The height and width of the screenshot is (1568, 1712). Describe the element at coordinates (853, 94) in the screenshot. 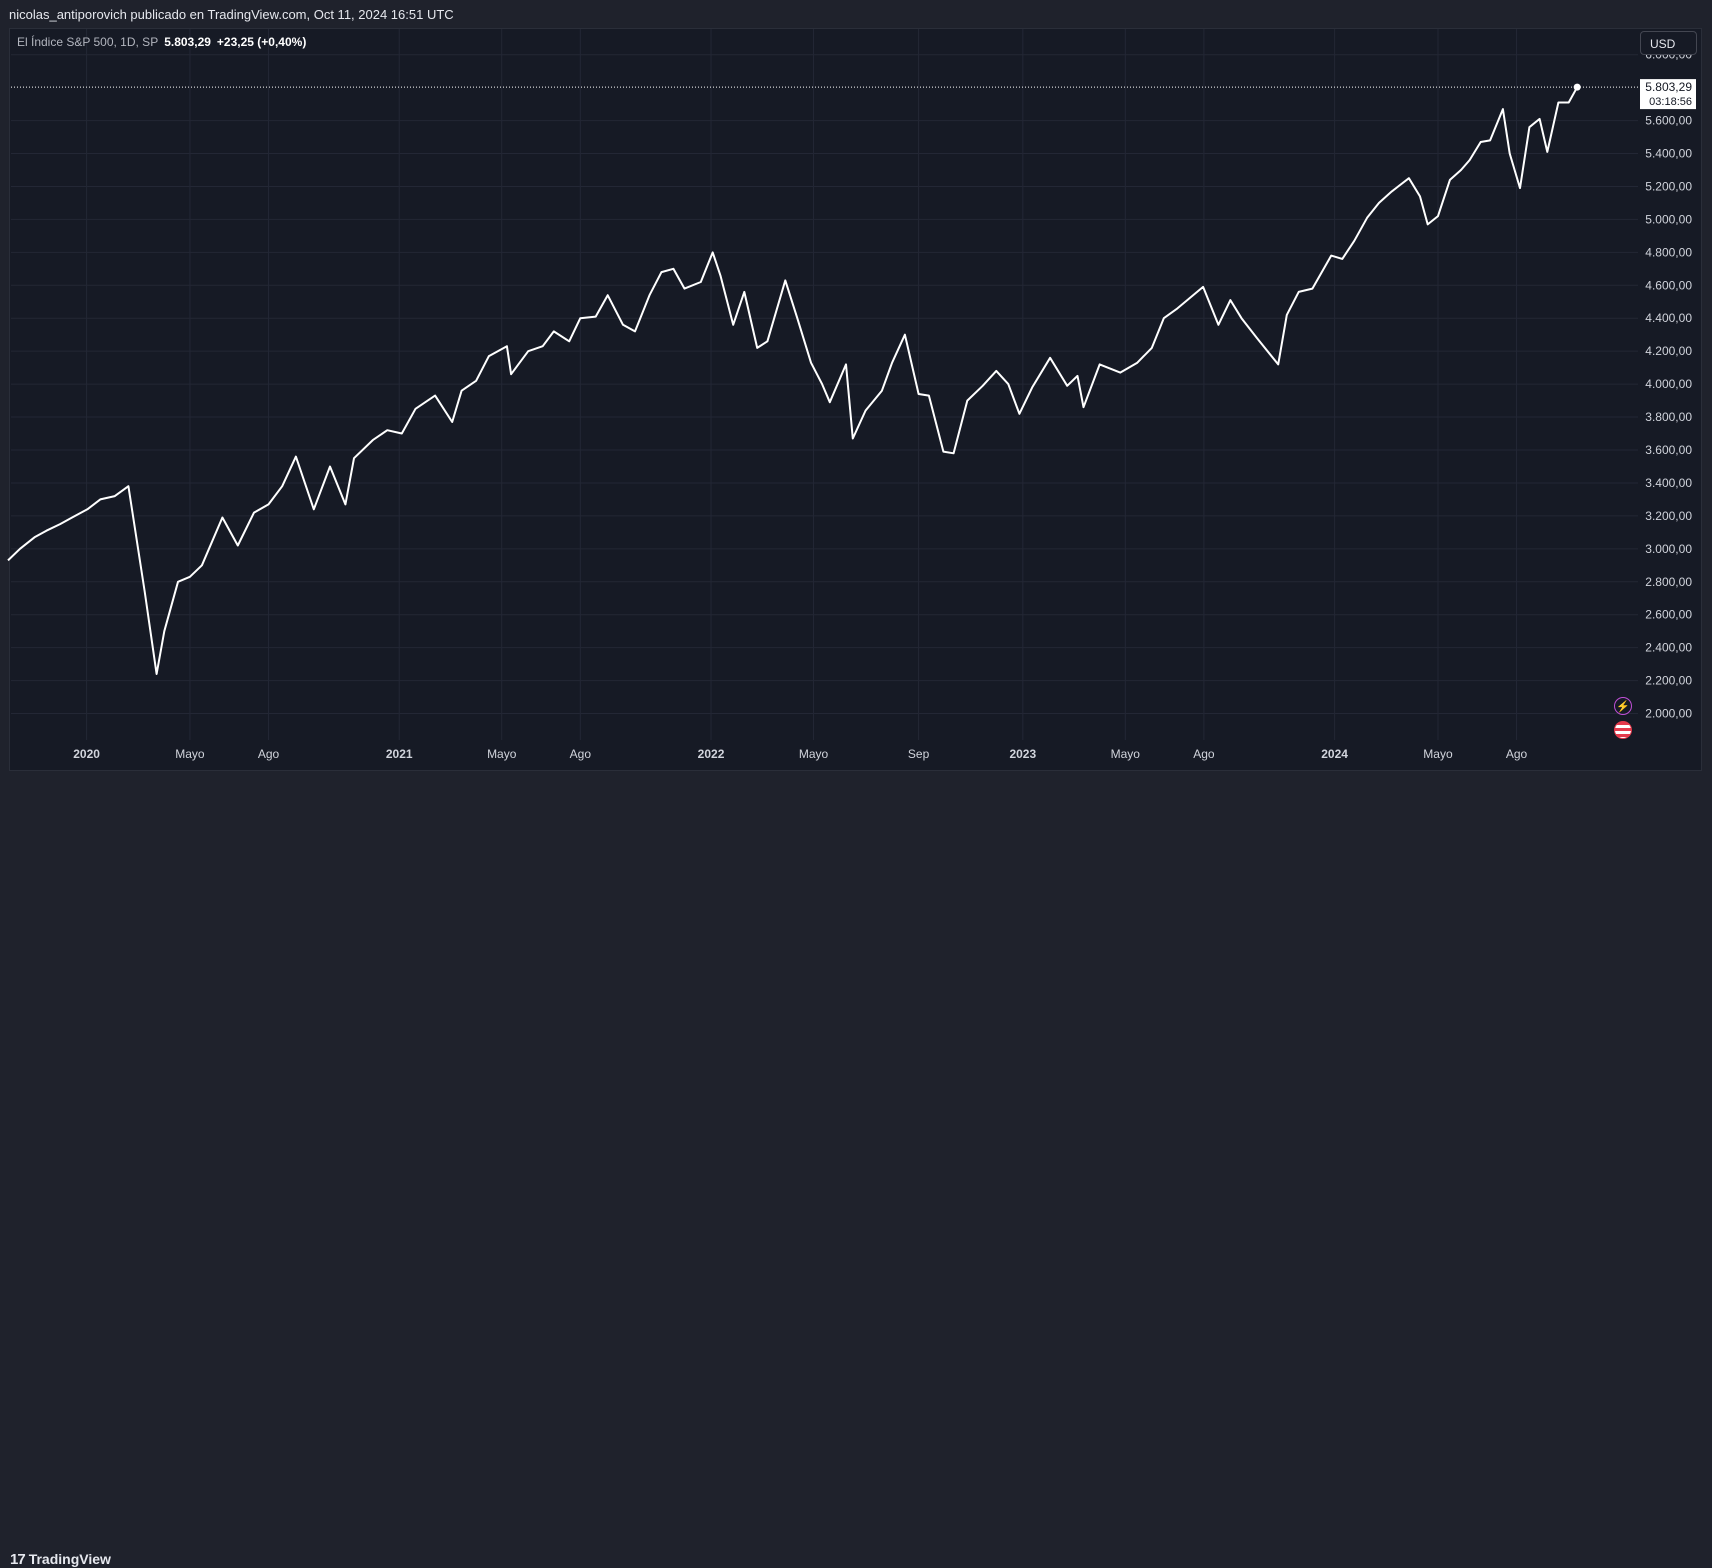

I see `last-price-marker: 5.803,29 03:18:56` at that location.